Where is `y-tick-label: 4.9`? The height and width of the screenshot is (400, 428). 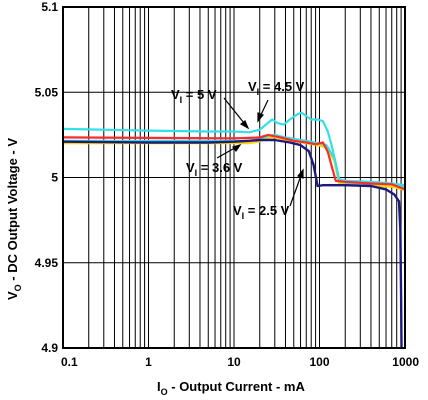 y-tick-label: 4.9 is located at coordinates (49, 348).